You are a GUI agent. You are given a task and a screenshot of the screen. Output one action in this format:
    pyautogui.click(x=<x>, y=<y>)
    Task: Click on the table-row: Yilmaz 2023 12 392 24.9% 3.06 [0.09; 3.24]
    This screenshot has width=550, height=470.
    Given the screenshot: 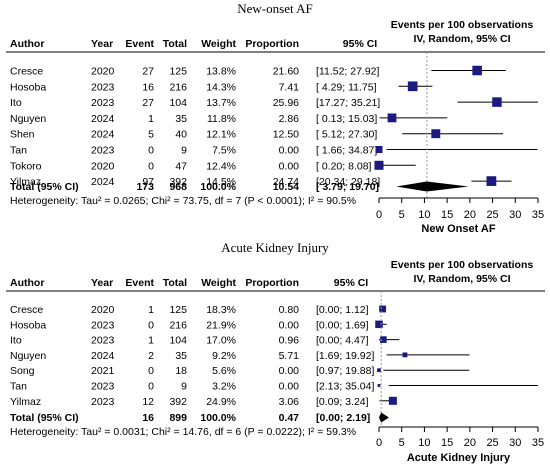 What is the action you would take?
    pyautogui.click(x=189, y=402)
    